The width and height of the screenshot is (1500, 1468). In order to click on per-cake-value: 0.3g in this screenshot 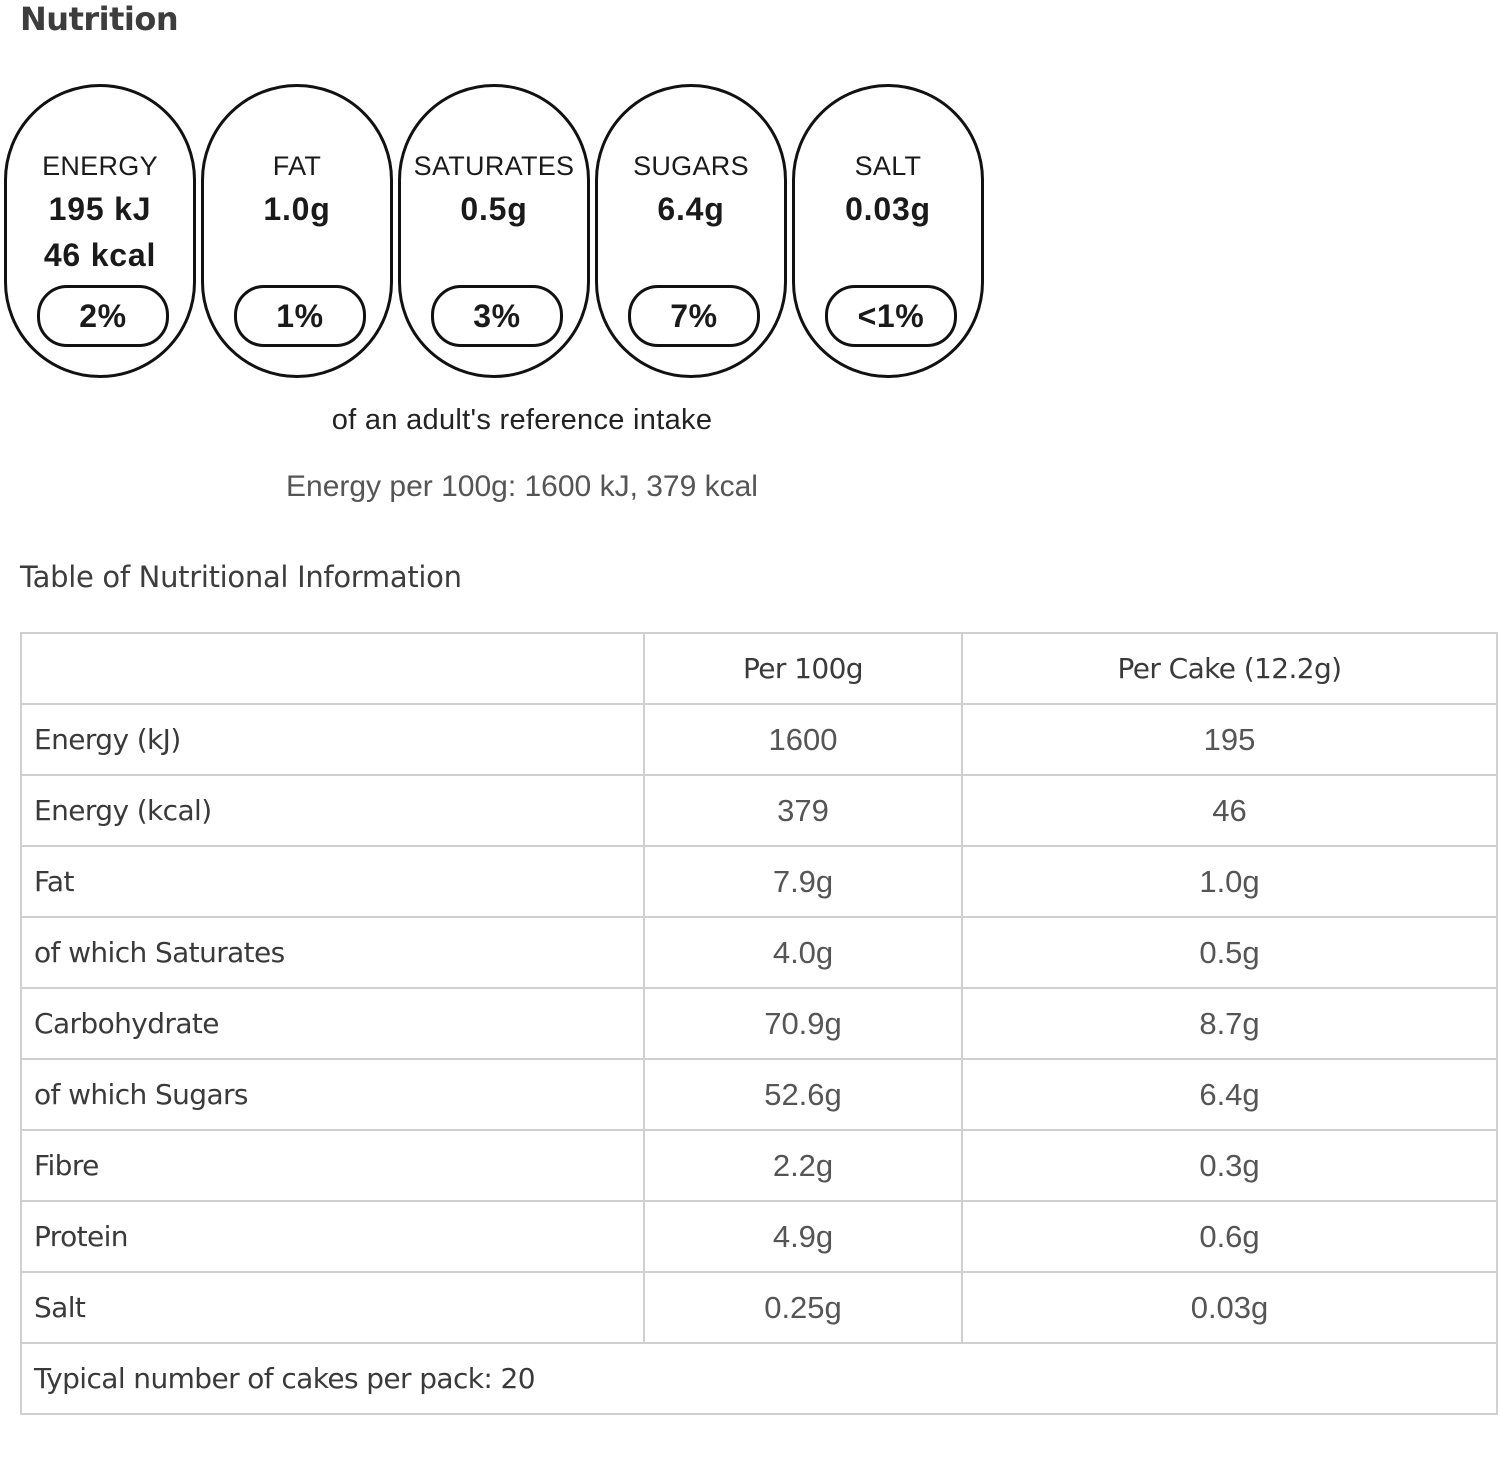, I will do `click(1229, 1165)`.